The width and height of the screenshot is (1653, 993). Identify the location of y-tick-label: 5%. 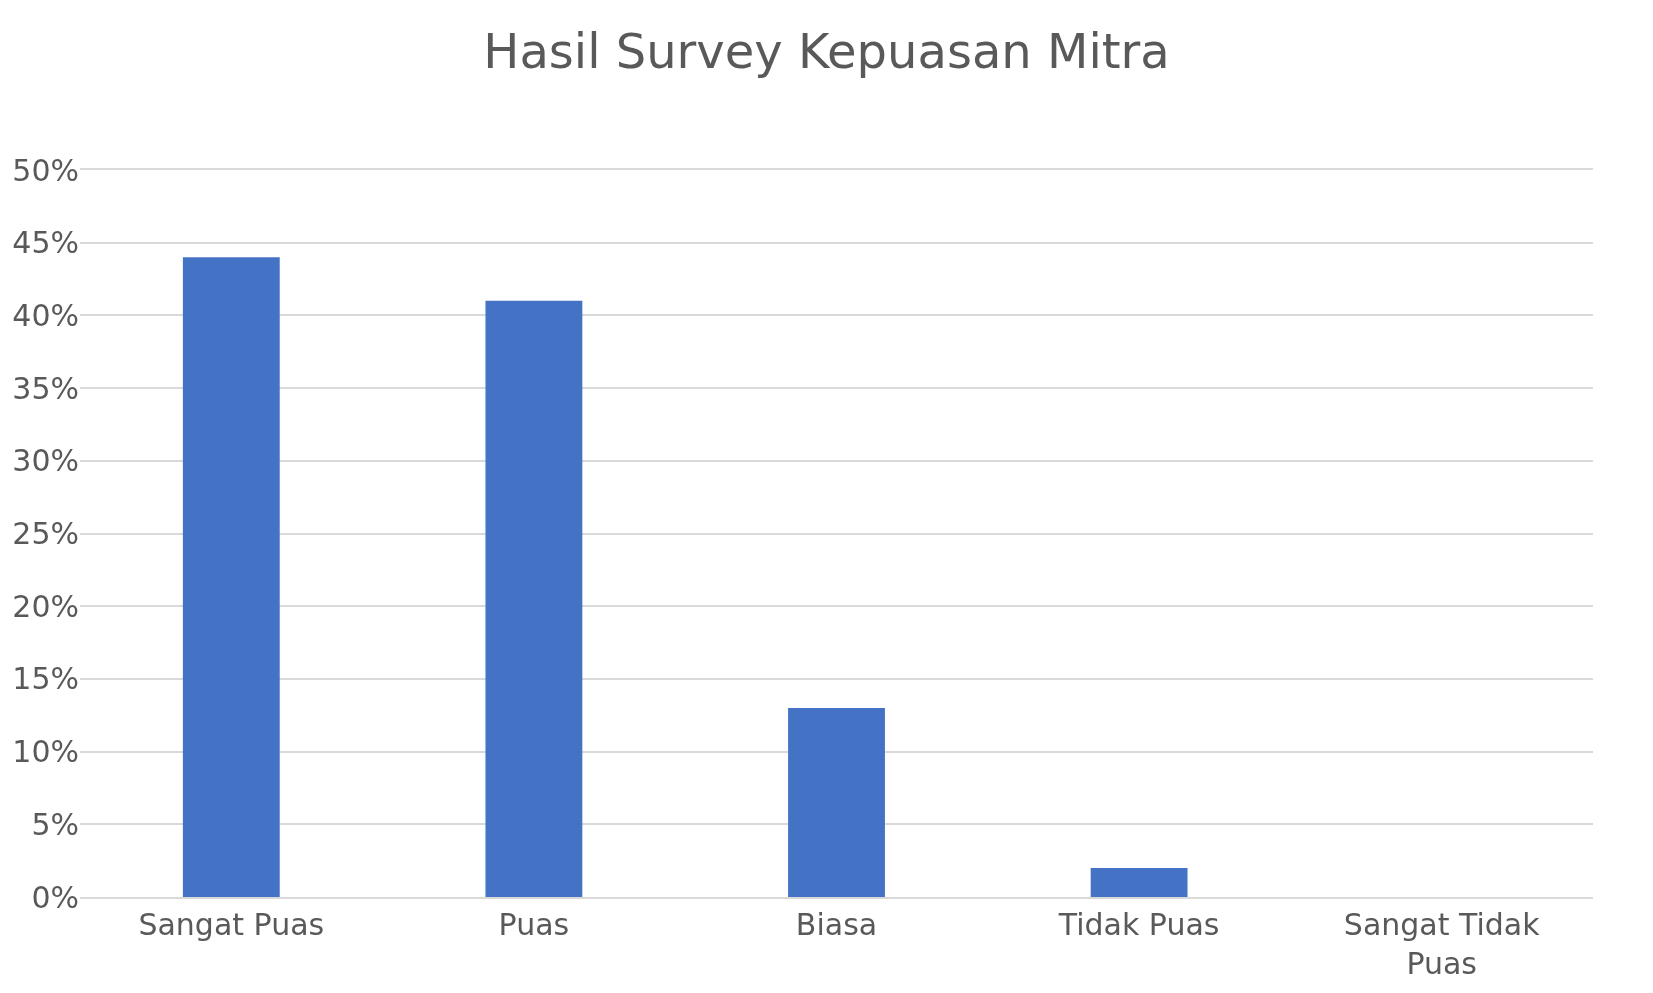
(55, 824).